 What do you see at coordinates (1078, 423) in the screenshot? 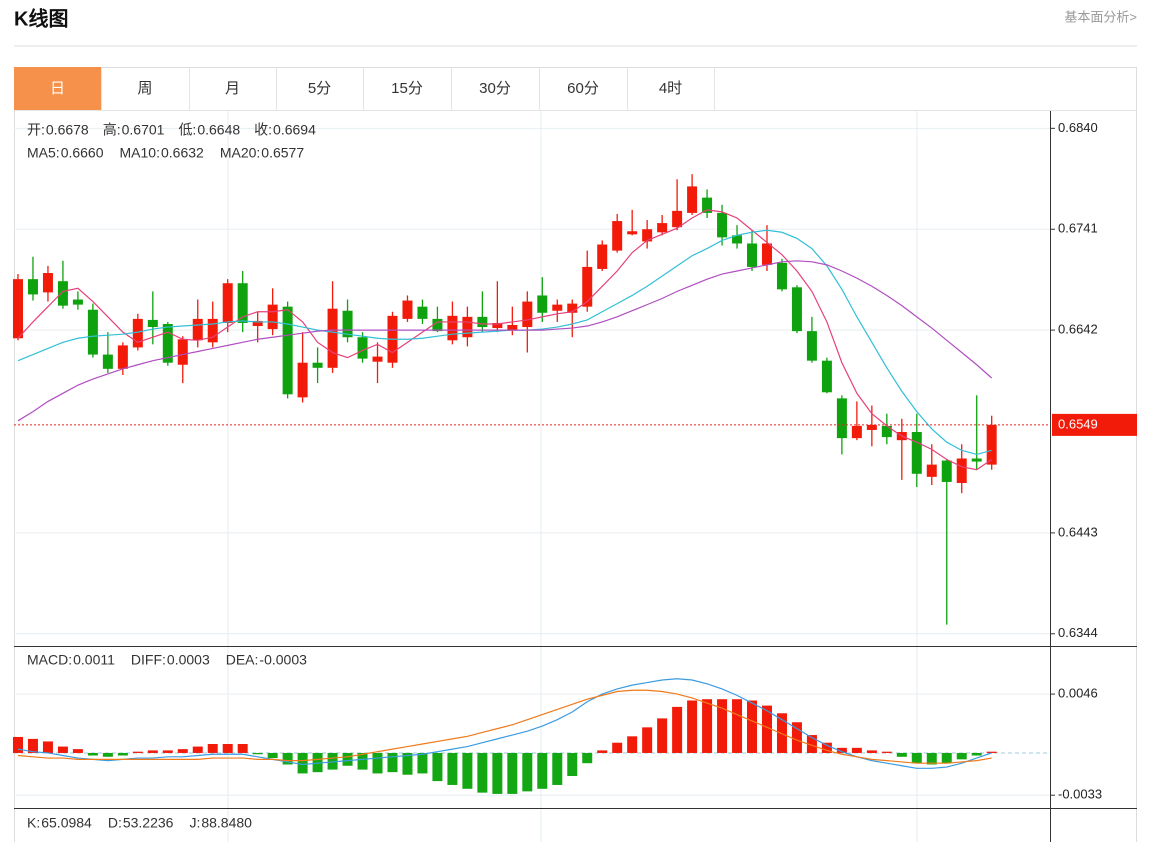
I see `last-price-label: 0.6549` at bounding box center [1078, 423].